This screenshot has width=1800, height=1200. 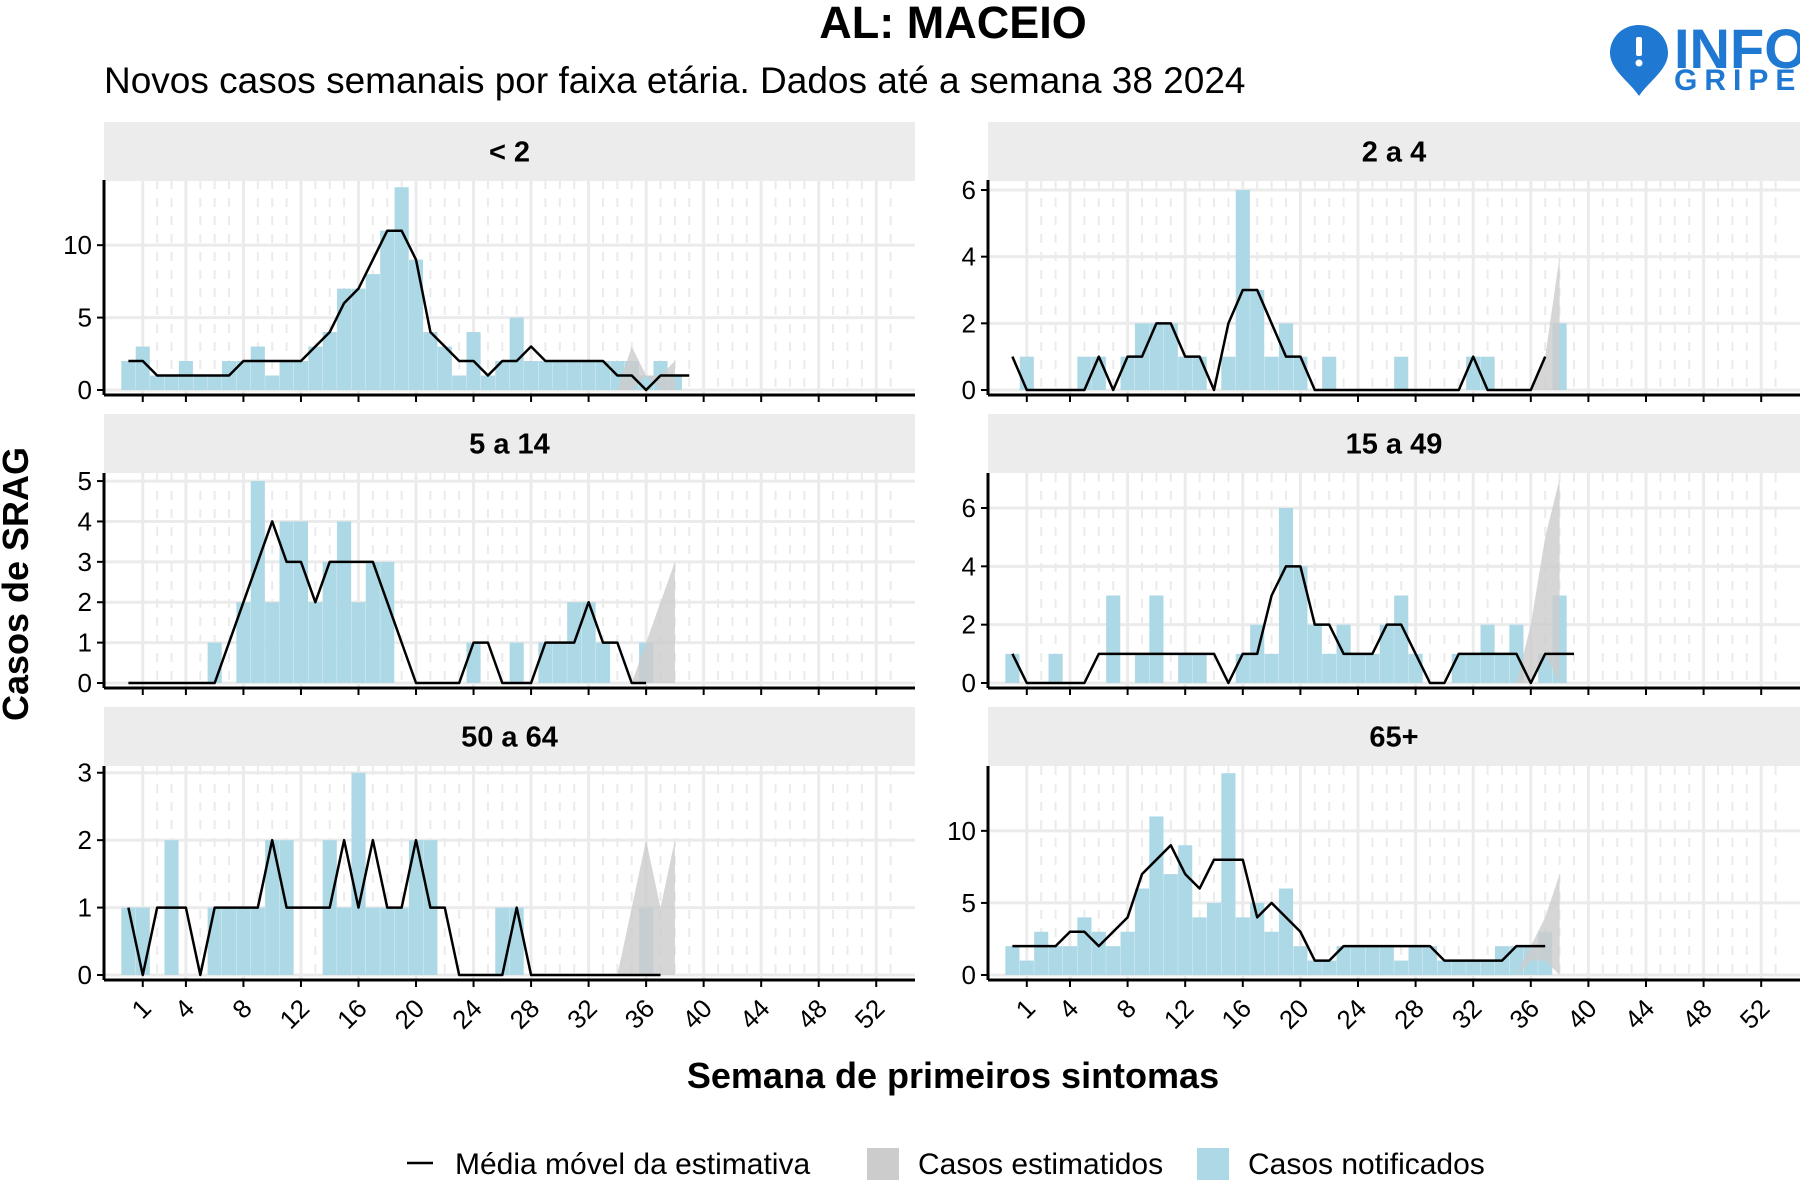 I want to click on x-tick-label: 52, so click(x=870, y=1014).